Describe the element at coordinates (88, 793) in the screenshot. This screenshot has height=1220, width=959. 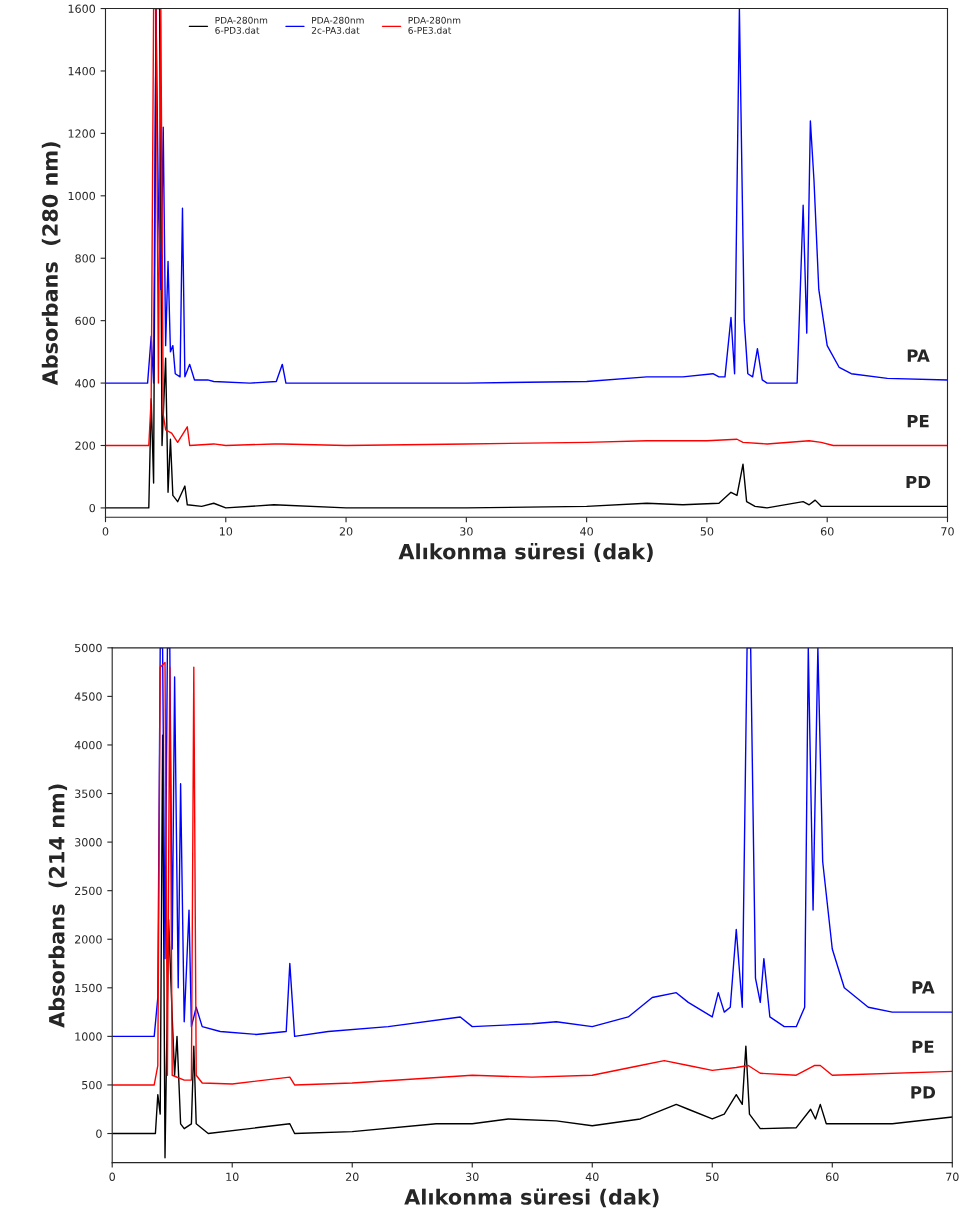
I see `y-tick-label: 3500` at that location.